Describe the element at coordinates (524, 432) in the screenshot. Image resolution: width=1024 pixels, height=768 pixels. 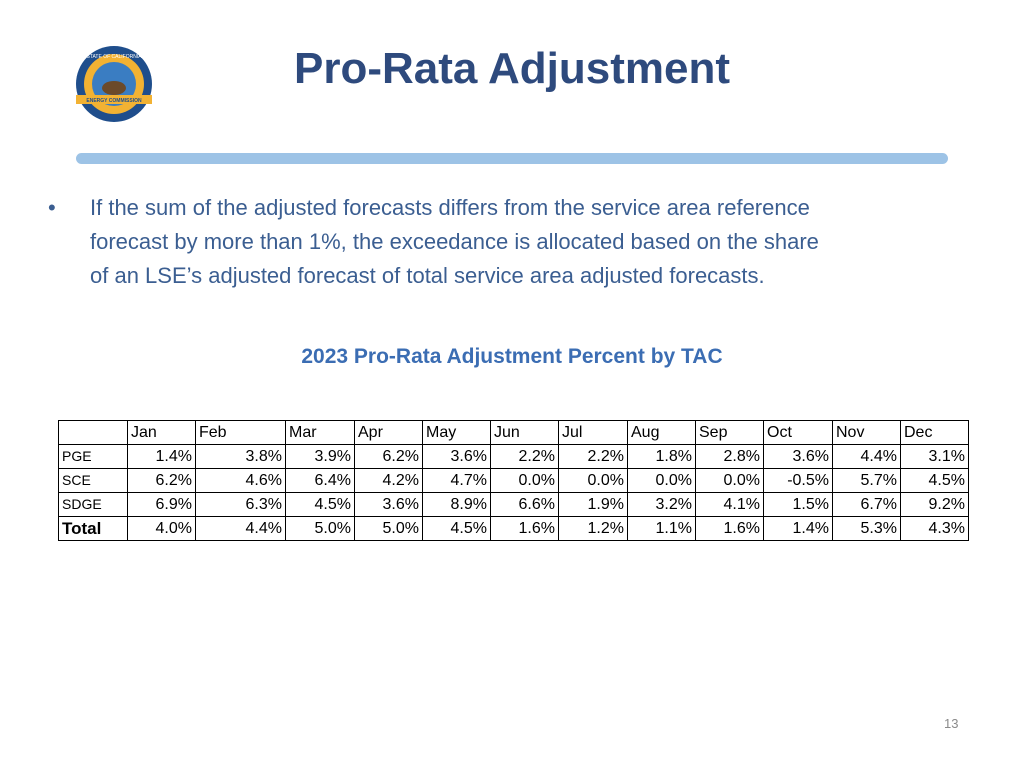
I see `column-header: Jun` at that location.